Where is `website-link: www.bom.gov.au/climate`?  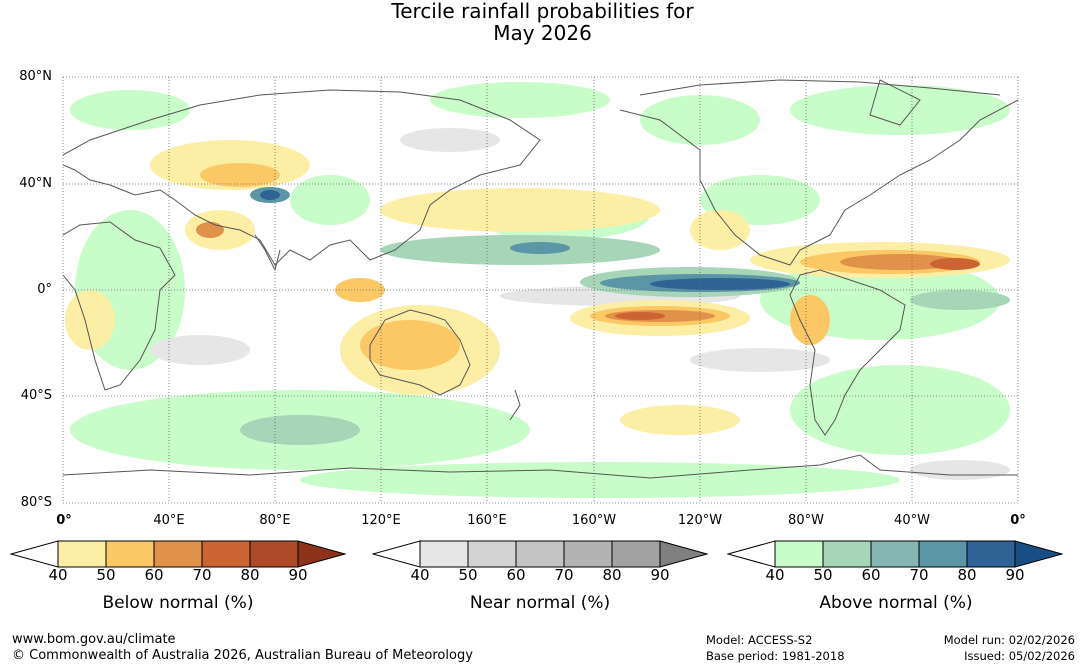
website-link: www.bom.gov.au/climate is located at coordinates (94, 639).